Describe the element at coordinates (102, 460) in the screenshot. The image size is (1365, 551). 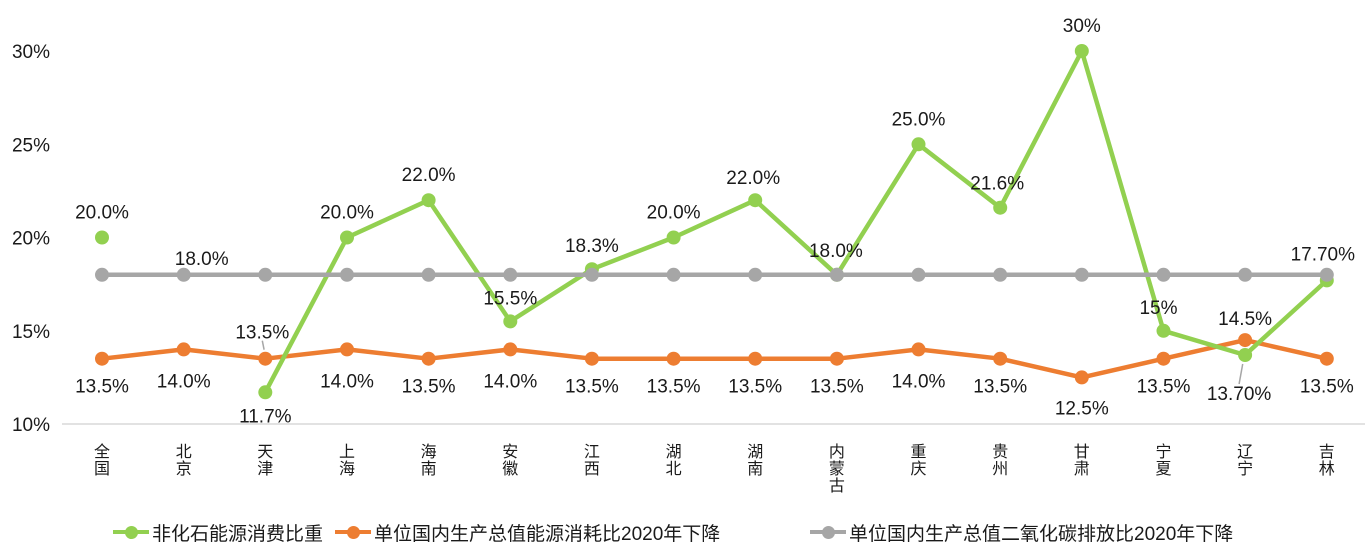
I see `x-axis-label: 全国` at that location.